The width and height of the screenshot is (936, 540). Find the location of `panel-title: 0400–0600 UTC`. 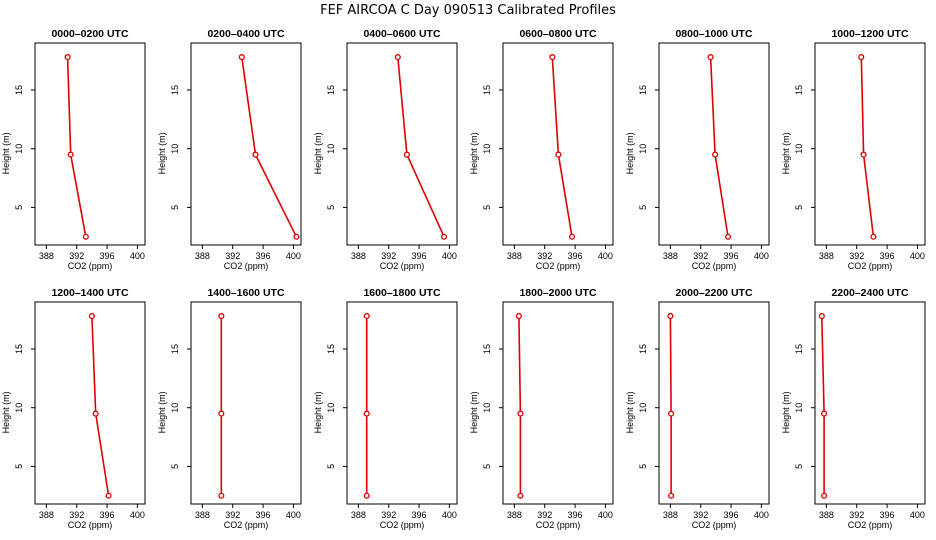

panel-title: 0400–0600 UTC is located at coordinates (401, 34).